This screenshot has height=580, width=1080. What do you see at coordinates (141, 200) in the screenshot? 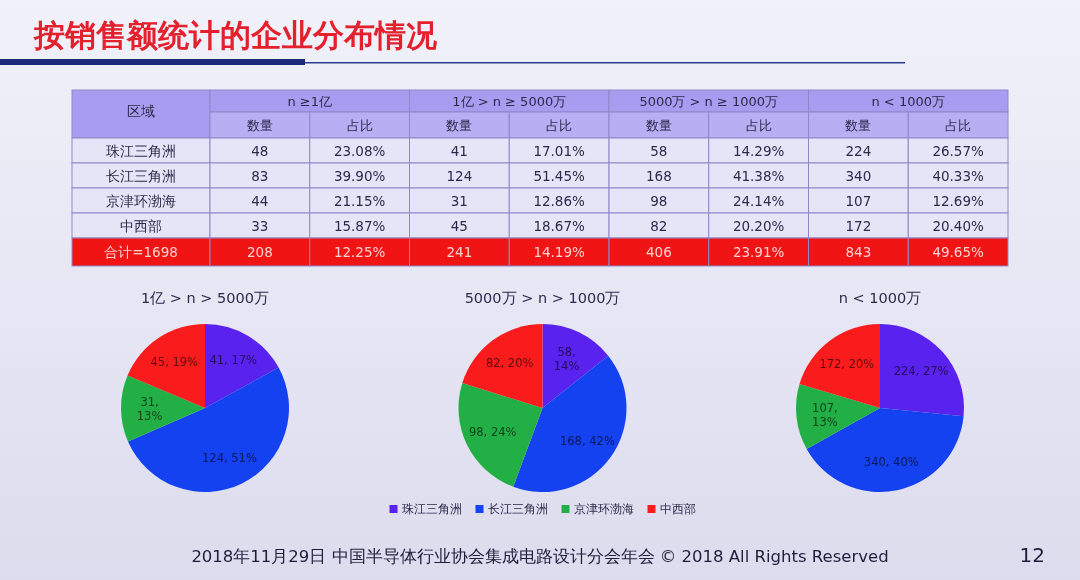
I see `y-tick: 京津环渤海` at bounding box center [141, 200].